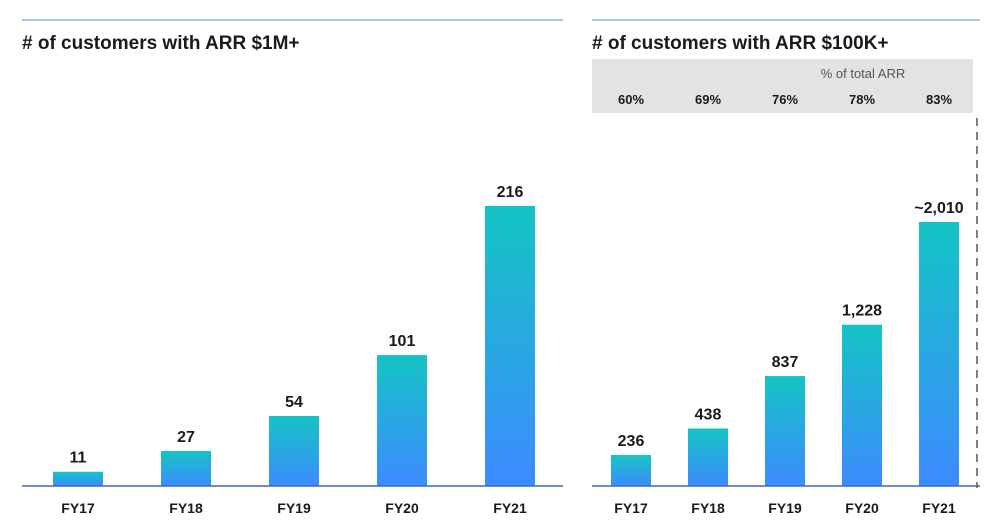 The height and width of the screenshot is (526, 987). What do you see at coordinates (863, 73) in the screenshot?
I see `arr-share-header-label: % of total ARR` at bounding box center [863, 73].